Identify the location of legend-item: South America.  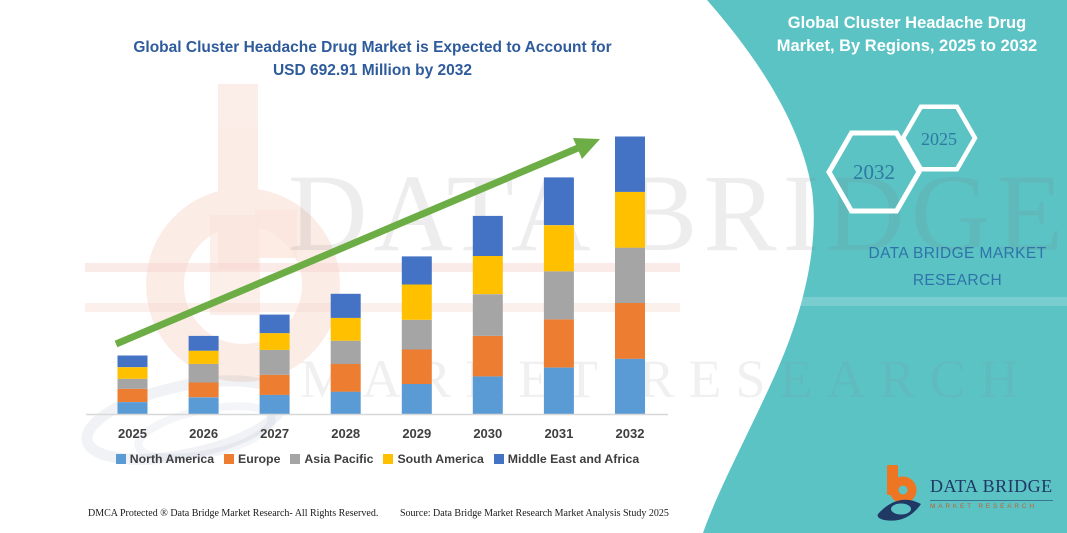
(433, 459).